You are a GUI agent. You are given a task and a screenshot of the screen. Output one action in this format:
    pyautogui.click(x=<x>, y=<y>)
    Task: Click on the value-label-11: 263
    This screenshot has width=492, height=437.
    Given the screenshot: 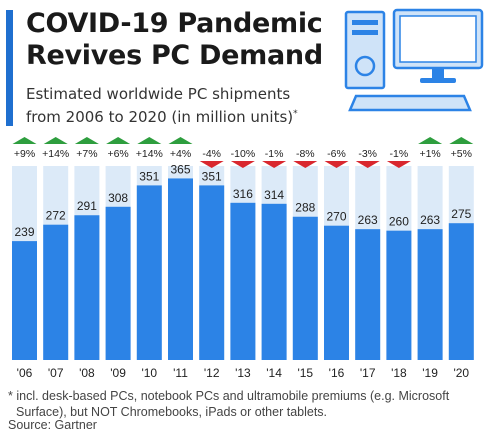 What is the action you would take?
    pyautogui.click(x=368, y=220)
    